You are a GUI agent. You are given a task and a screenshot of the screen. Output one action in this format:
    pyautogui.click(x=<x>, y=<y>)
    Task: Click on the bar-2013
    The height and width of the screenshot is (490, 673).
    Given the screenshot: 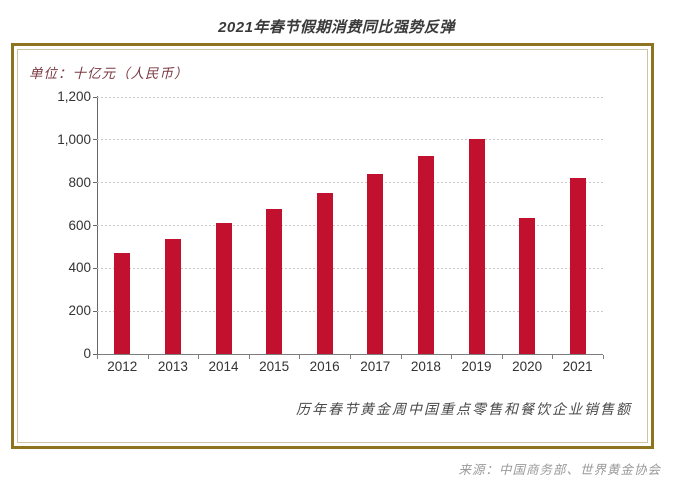 What is the action you would take?
    pyautogui.click(x=172, y=296)
    